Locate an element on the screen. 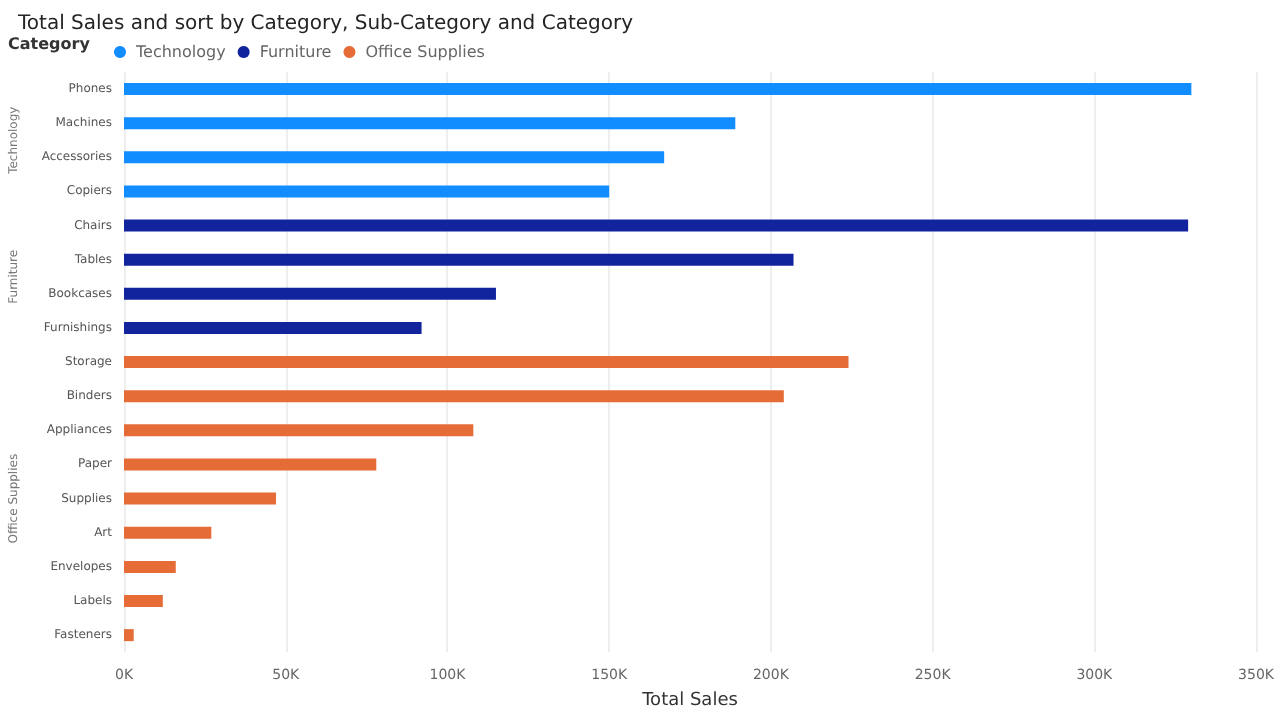 The width and height of the screenshot is (1280, 720). legend-label: Furniture is located at coordinates (295, 52).